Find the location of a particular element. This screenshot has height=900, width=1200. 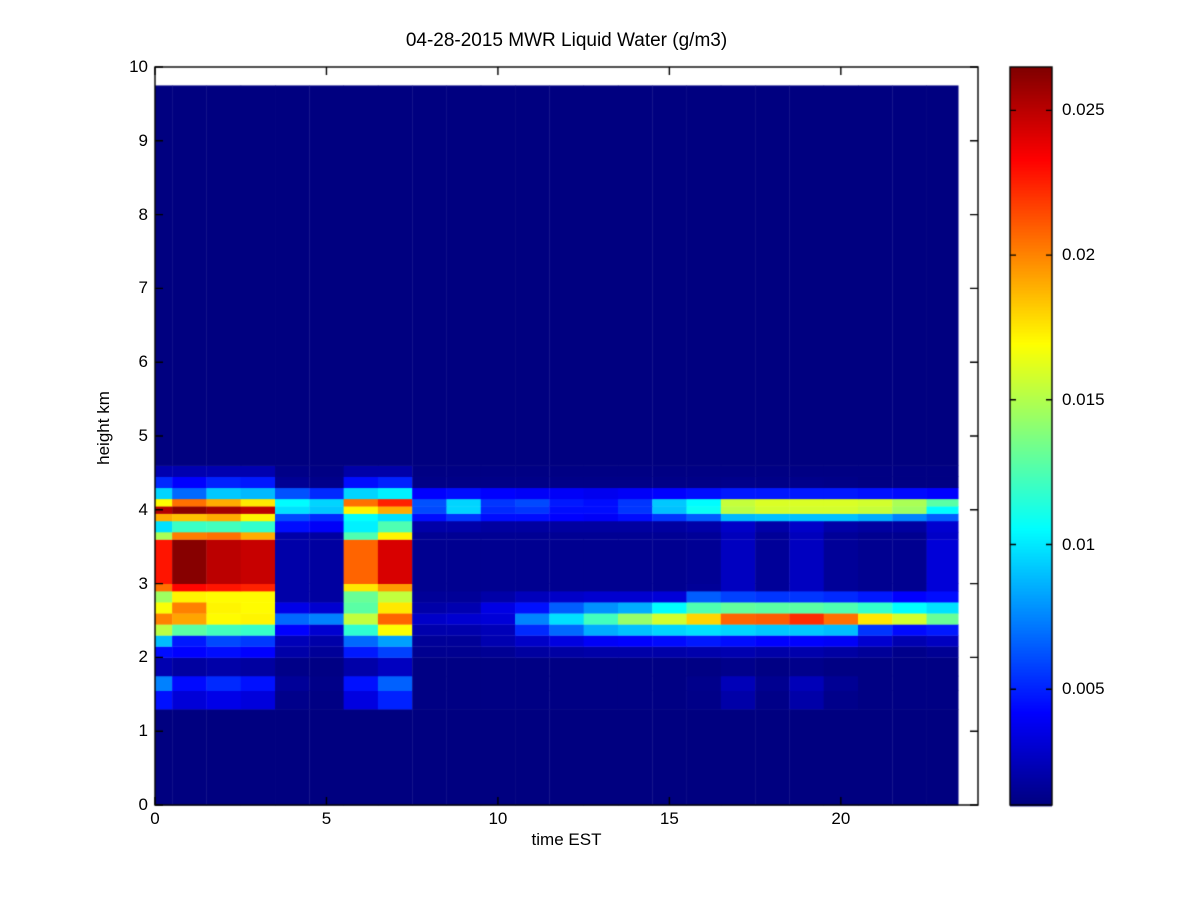

y-tick-label: 0 is located at coordinates (143, 804).